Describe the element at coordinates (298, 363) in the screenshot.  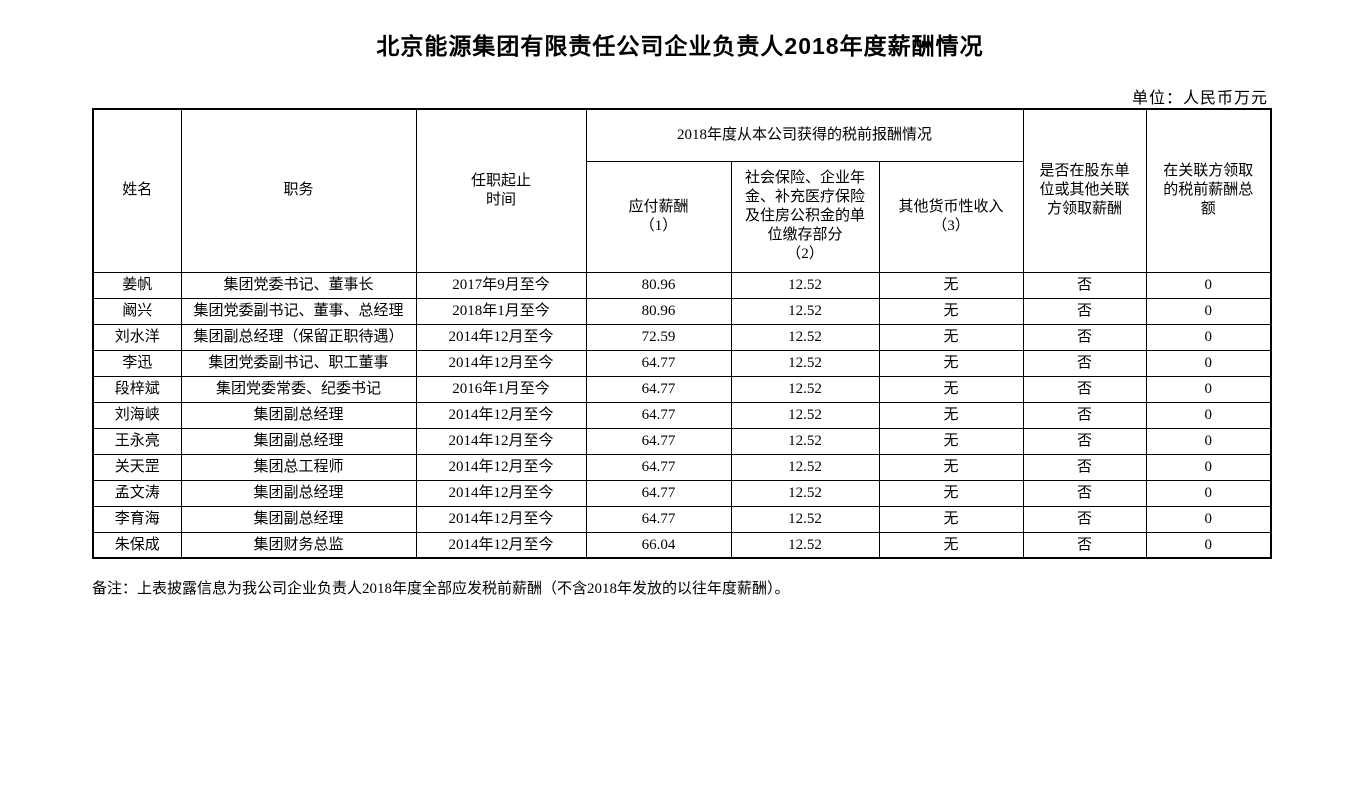
I see `cell-position: 集团党委副书记、职工董事` at that location.